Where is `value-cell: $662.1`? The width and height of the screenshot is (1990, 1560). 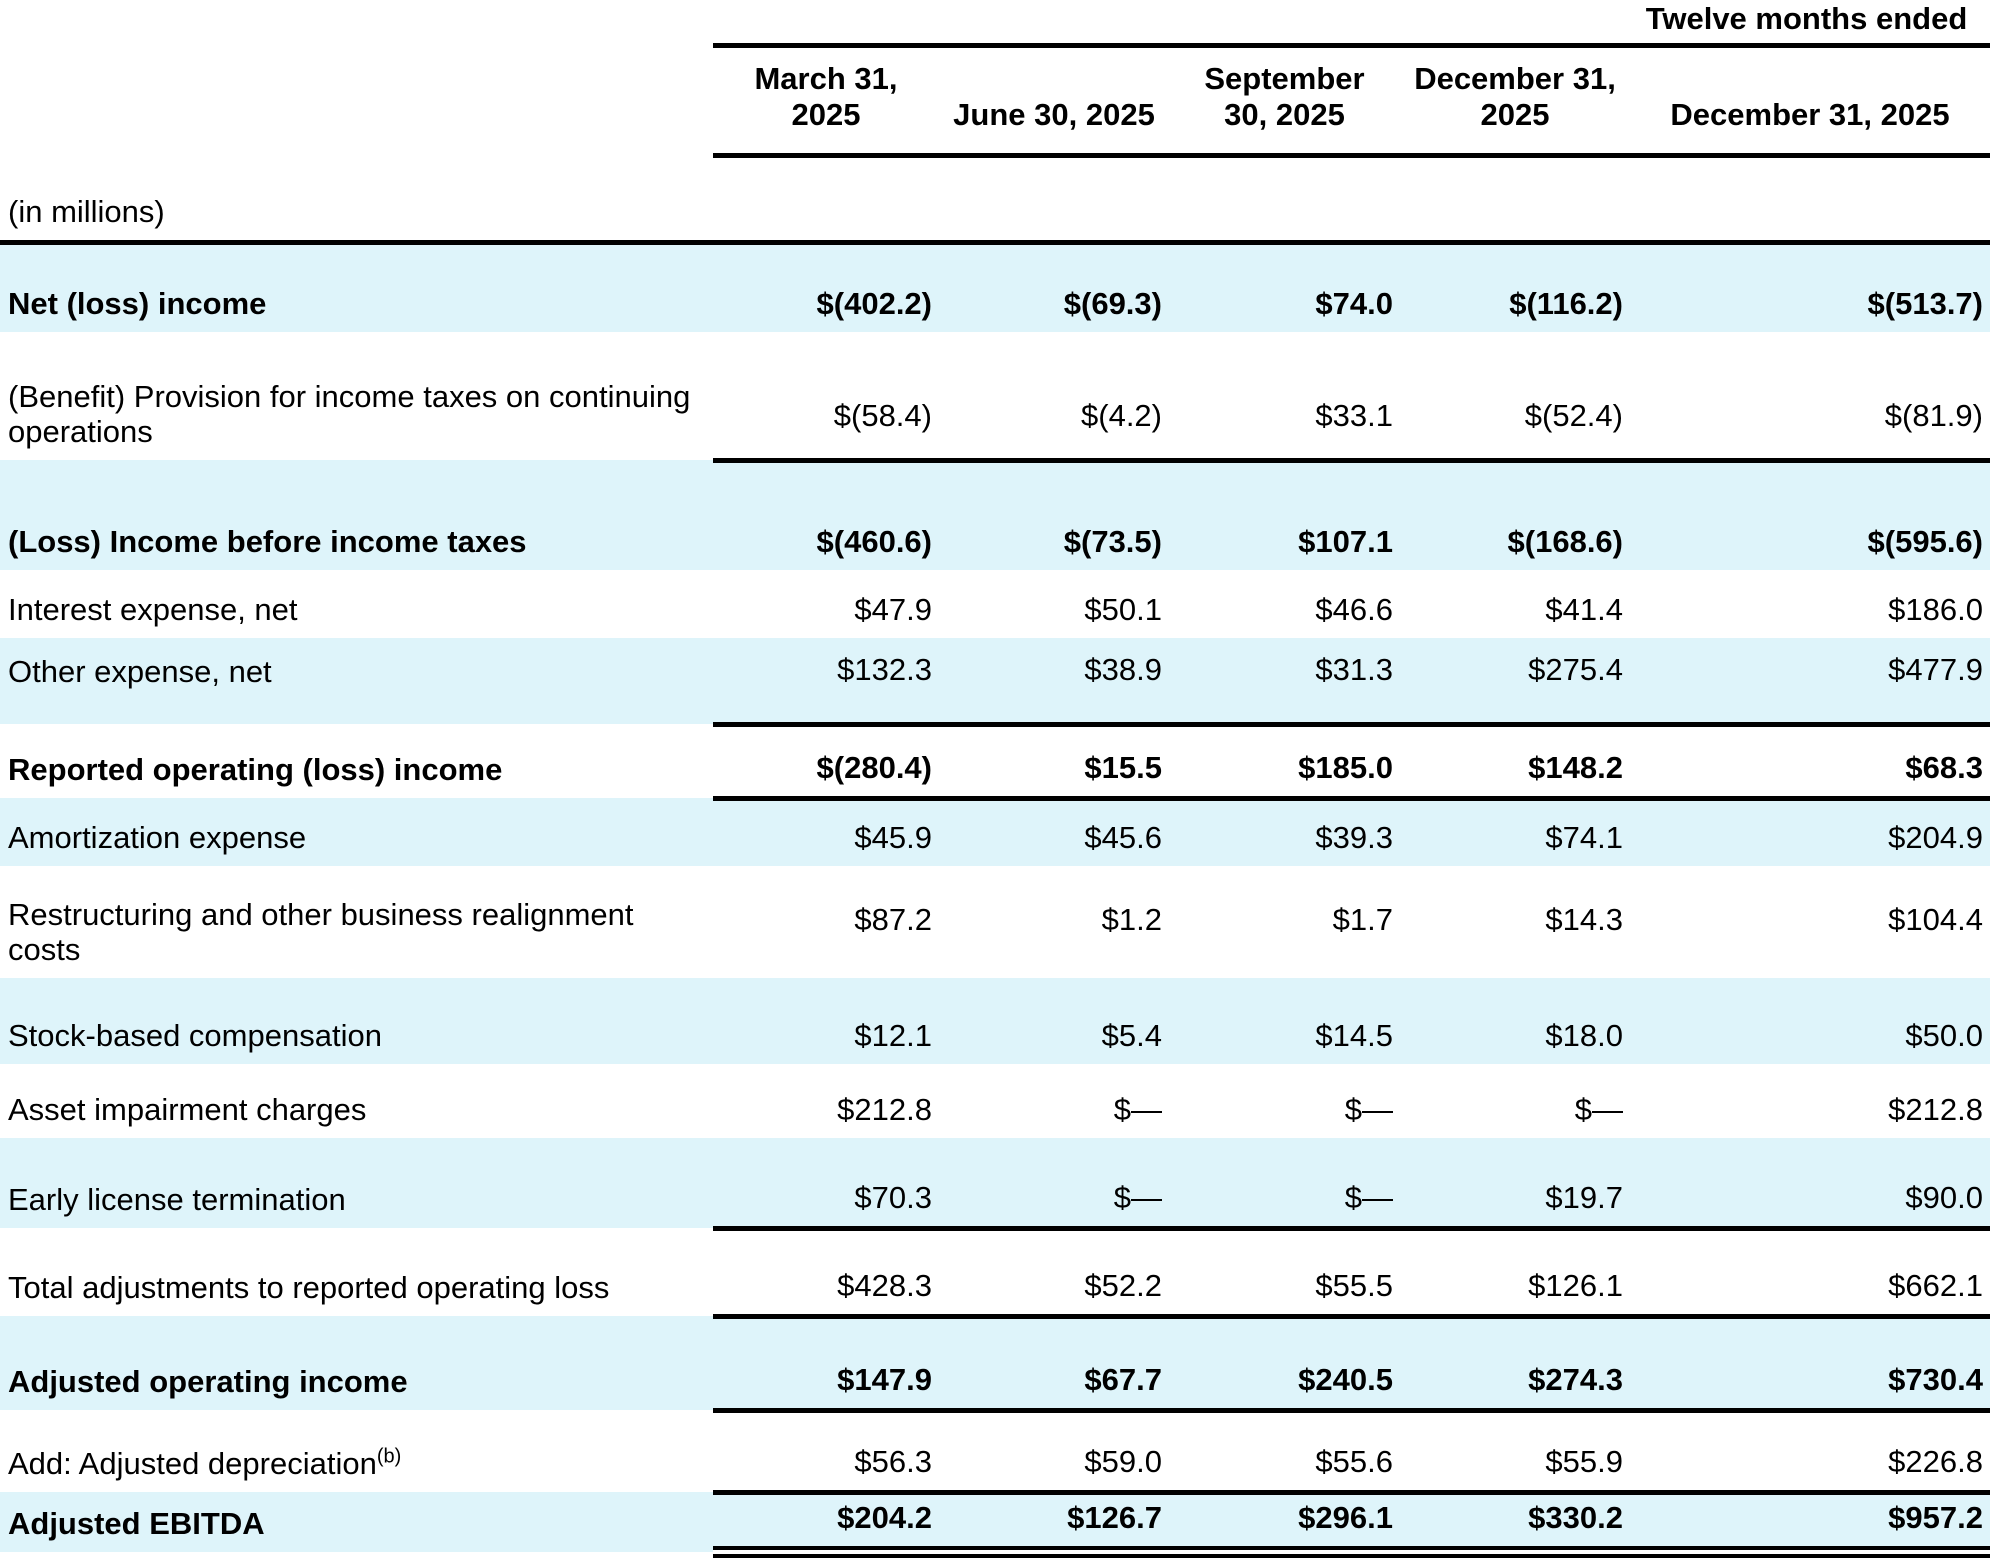 value-cell: $662.1 is located at coordinates (1810, 1273).